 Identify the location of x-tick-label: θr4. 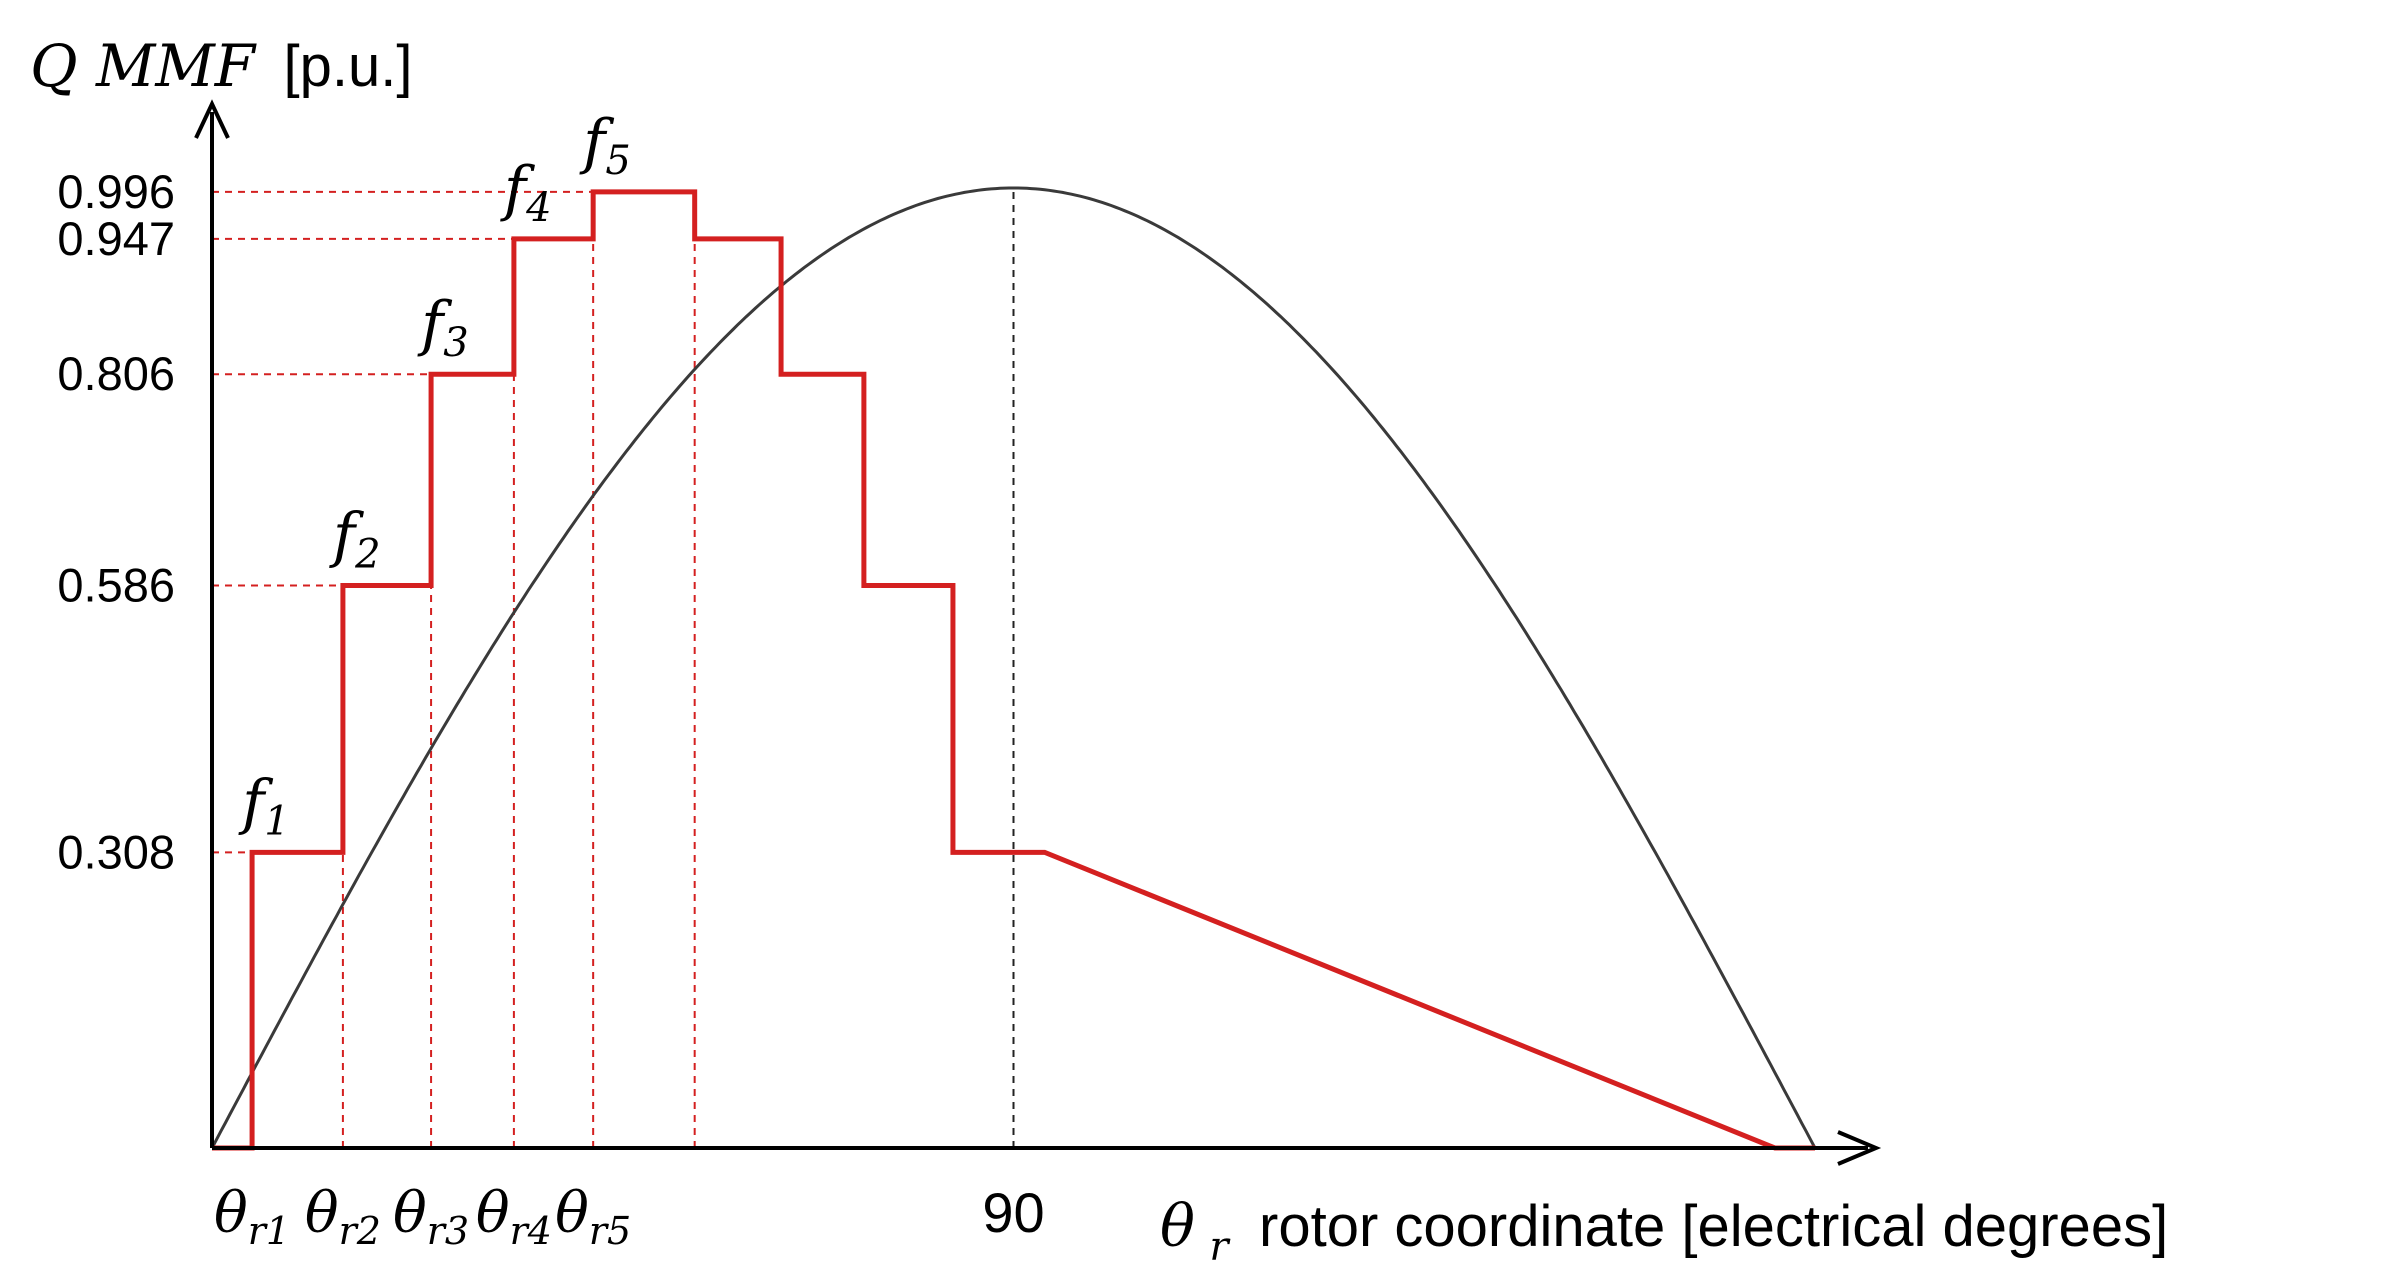
(514, 1217).